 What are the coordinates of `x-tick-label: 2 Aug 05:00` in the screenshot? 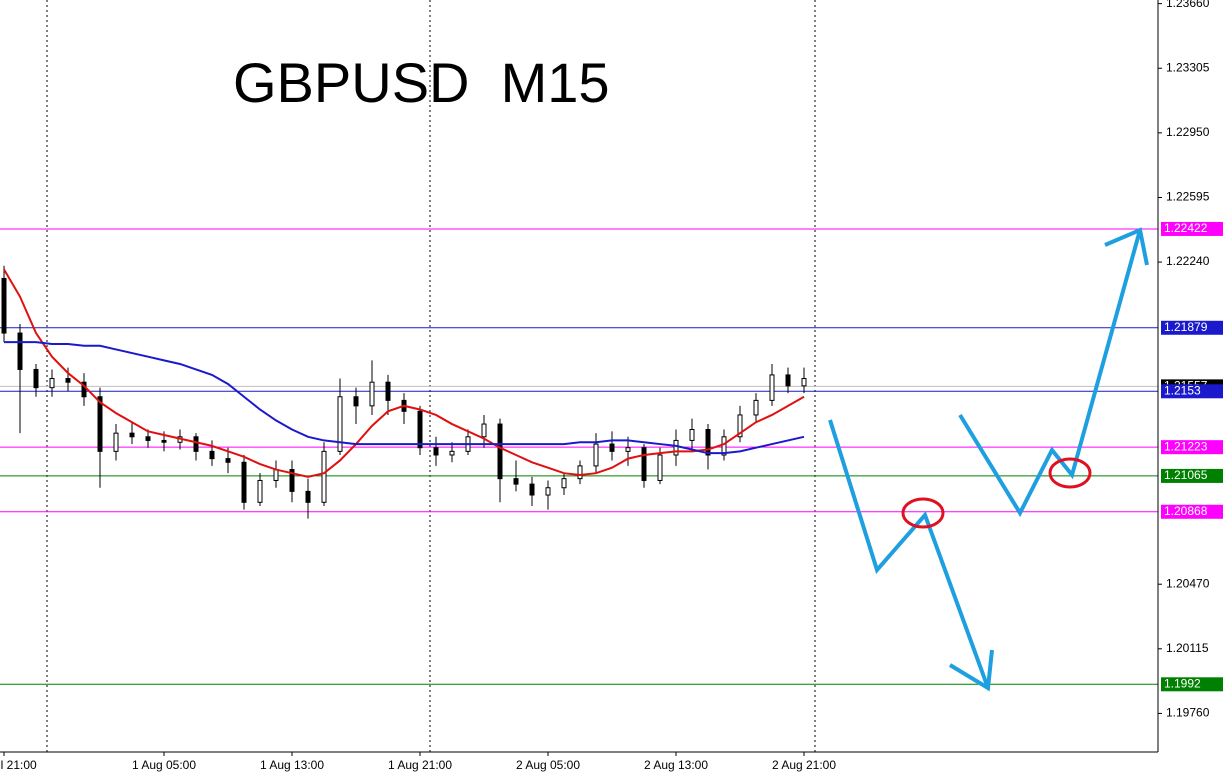 It's located at (548, 765).